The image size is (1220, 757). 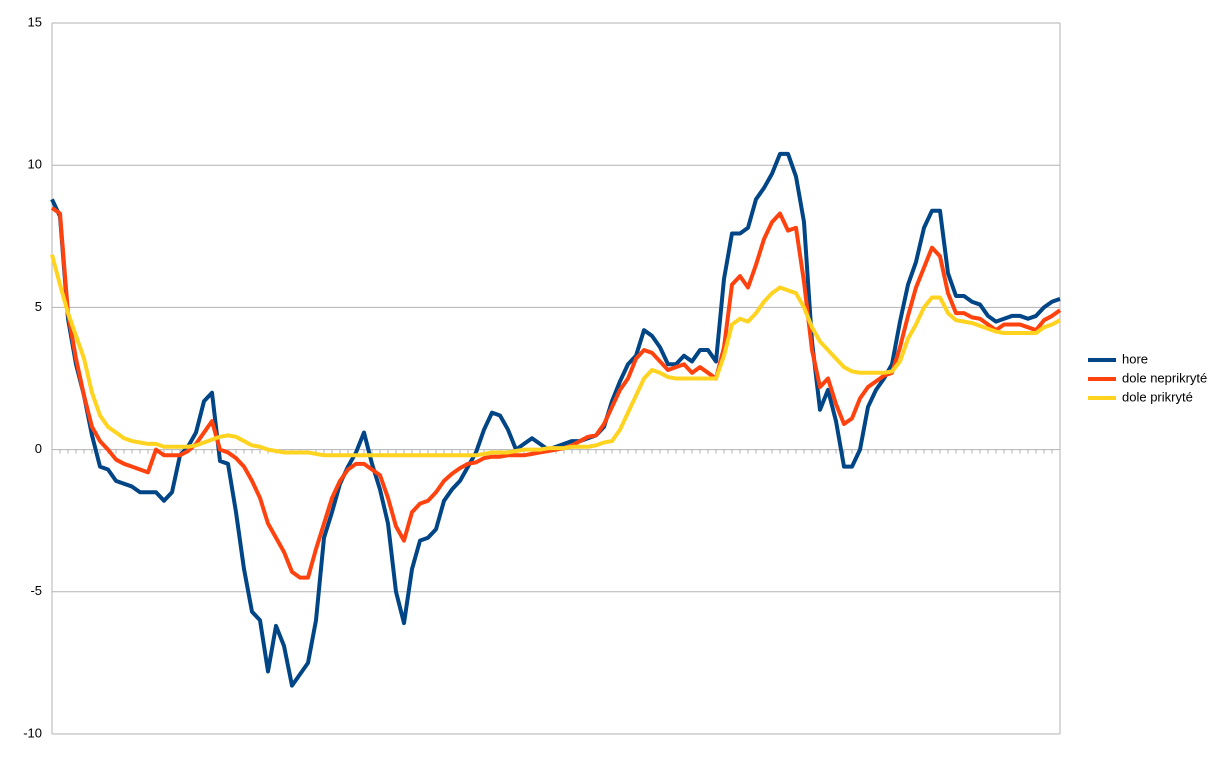 What do you see at coordinates (38, 306) in the screenshot?
I see `y-tick-label: 5` at bounding box center [38, 306].